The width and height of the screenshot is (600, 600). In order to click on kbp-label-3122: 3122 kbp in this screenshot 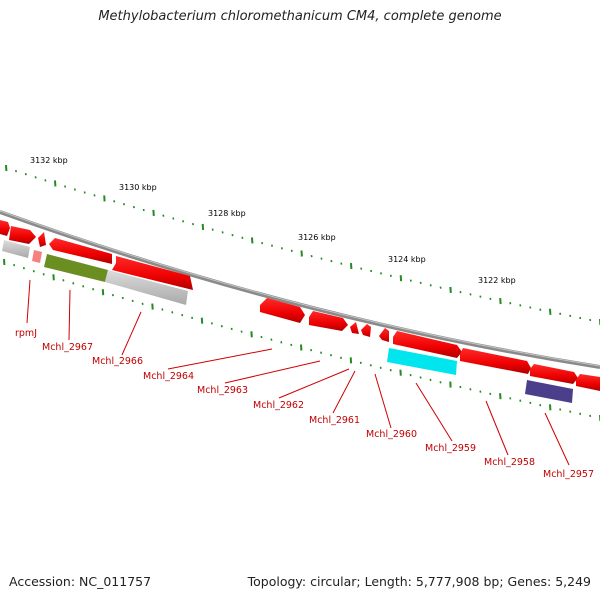, I will do `click(497, 280)`.